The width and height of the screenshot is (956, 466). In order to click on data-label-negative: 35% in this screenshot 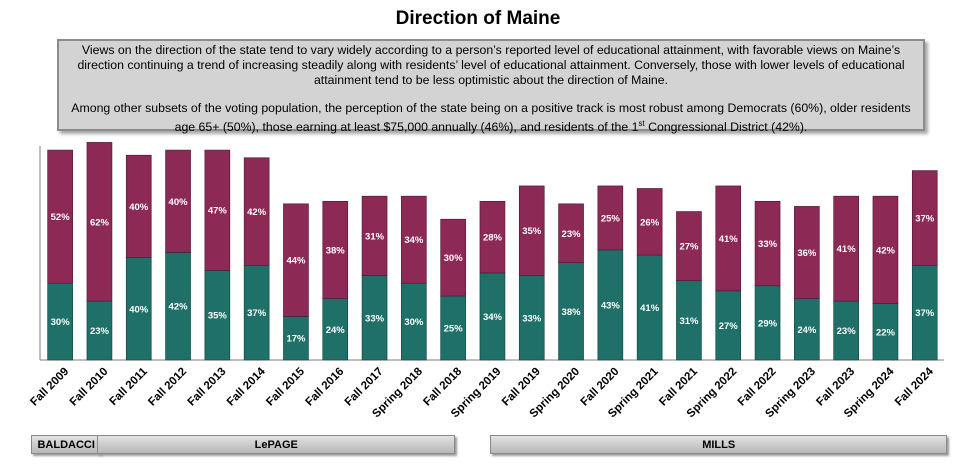, I will do `click(532, 231)`.